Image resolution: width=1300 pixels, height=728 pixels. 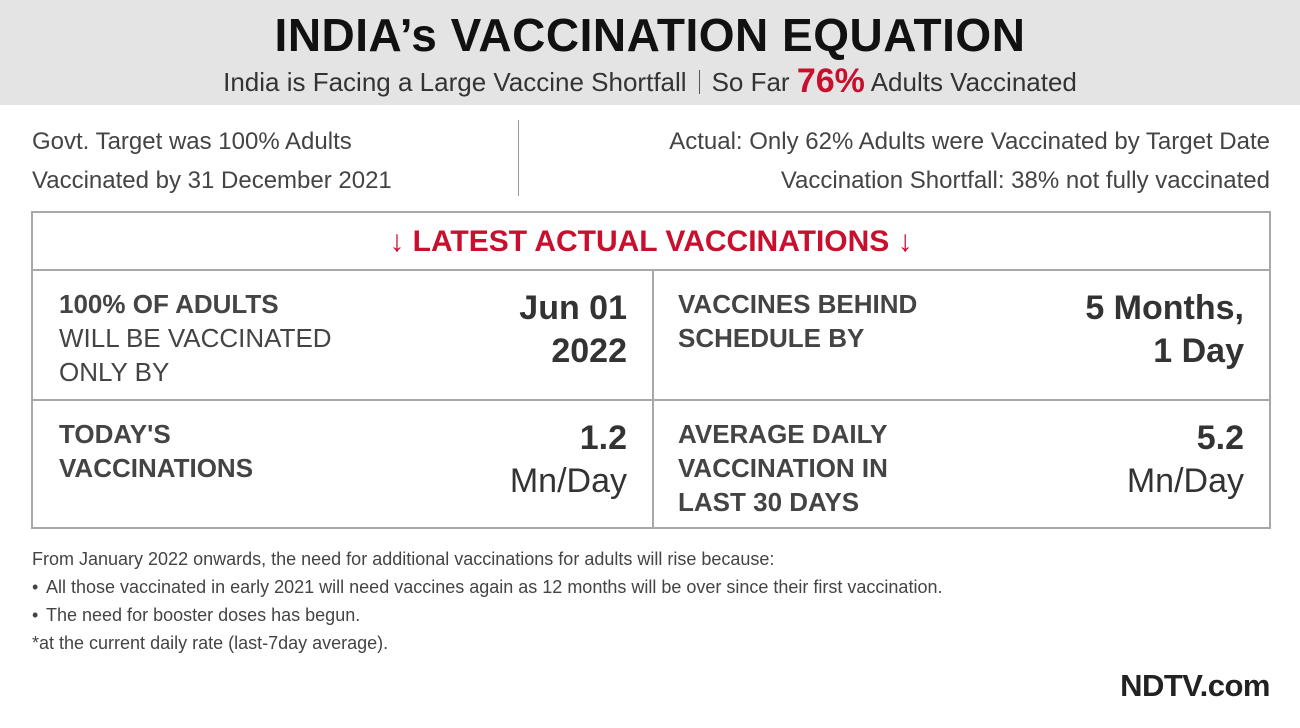 I want to click on stat-label-line: AVERAGE DAILY, so click(x=783, y=434).